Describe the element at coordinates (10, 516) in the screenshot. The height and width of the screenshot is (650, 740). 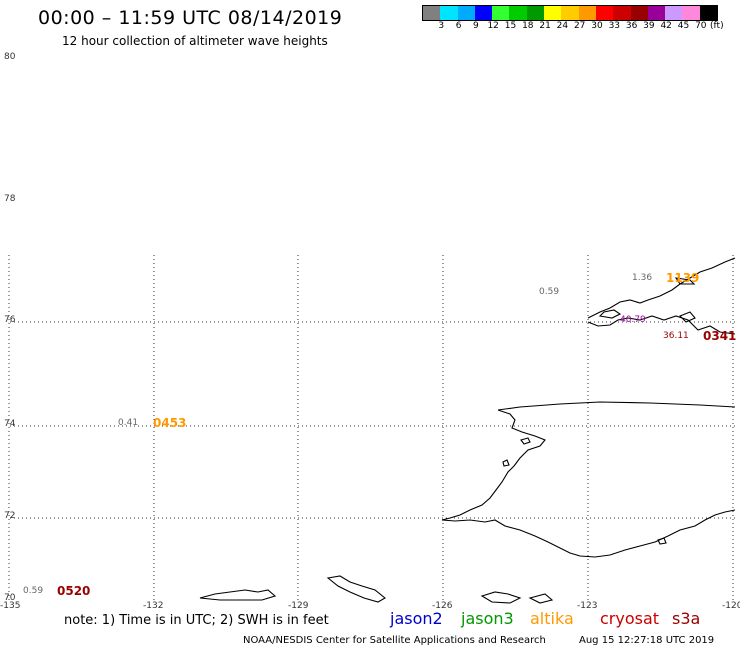
I see `lat-label: 72` at that location.